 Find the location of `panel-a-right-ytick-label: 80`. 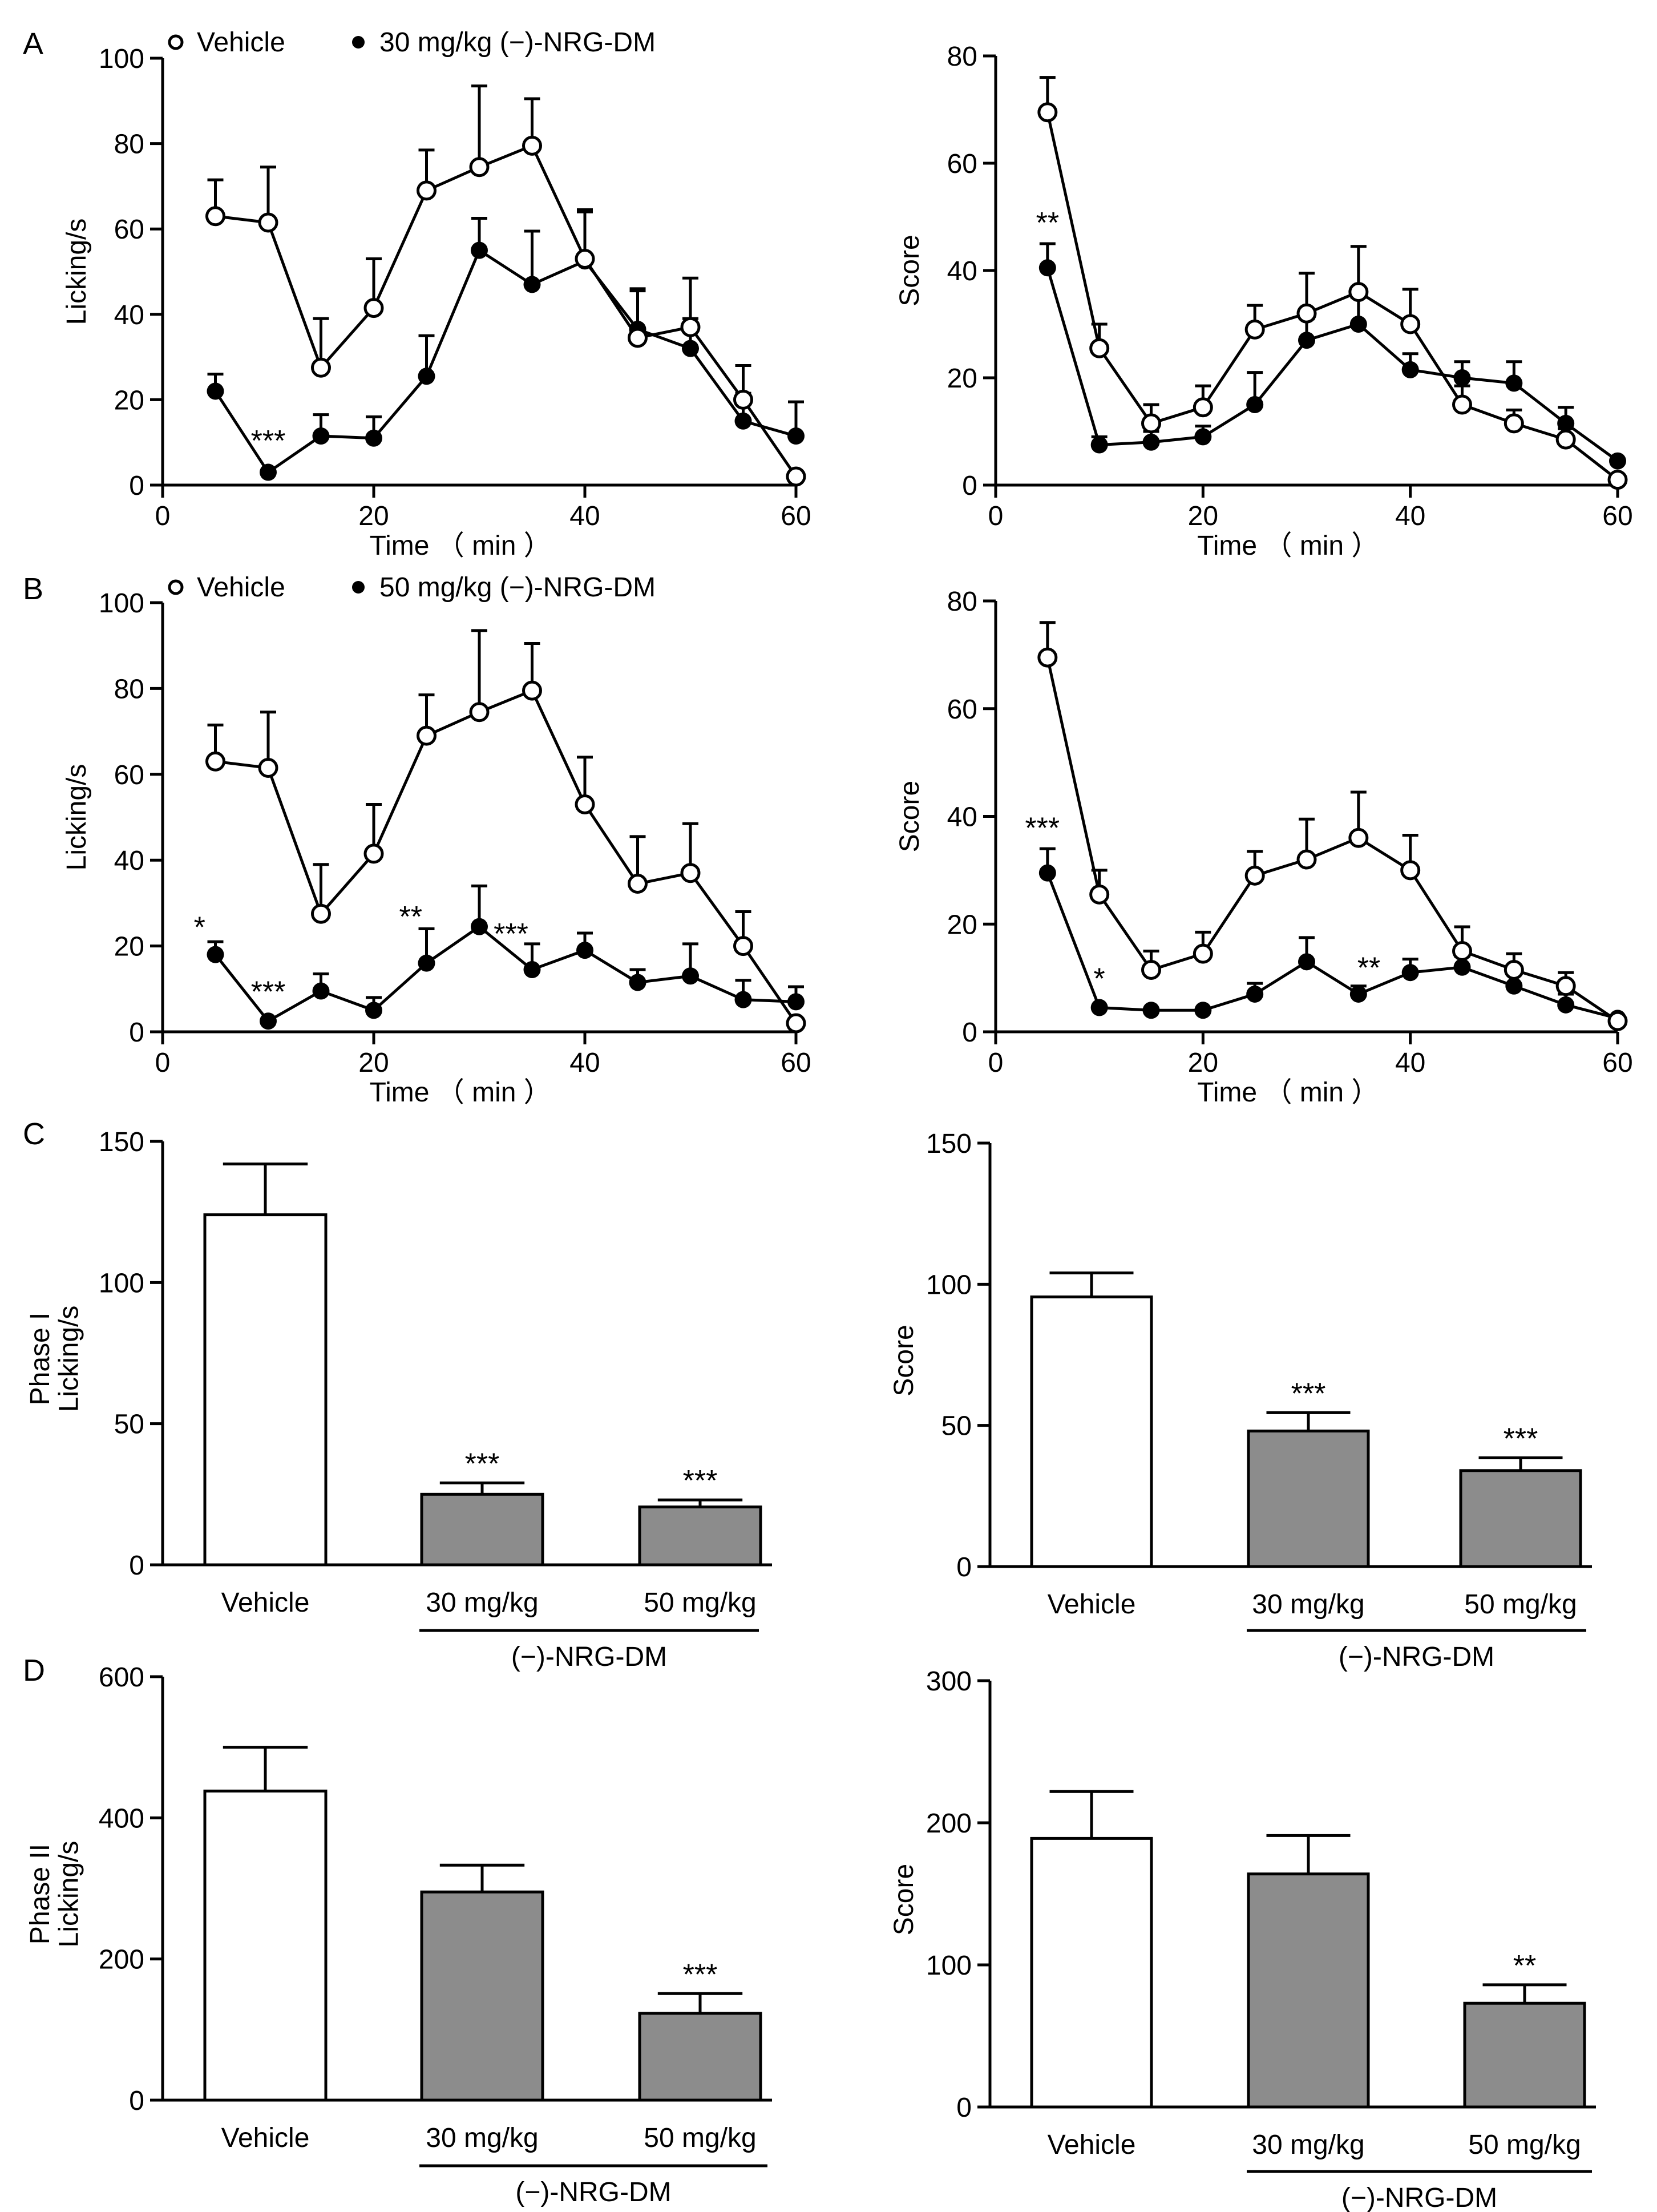

panel-a-right-ytick-label: 80 is located at coordinates (962, 57).